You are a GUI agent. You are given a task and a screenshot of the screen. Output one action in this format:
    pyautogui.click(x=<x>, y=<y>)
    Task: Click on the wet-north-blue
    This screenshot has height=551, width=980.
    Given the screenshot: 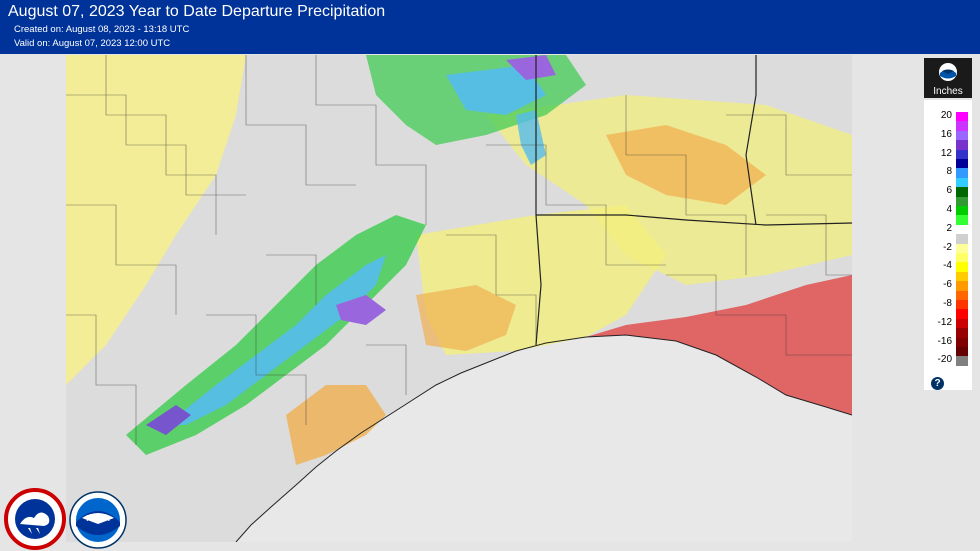 What is the action you would take?
    pyautogui.click(x=496, y=90)
    